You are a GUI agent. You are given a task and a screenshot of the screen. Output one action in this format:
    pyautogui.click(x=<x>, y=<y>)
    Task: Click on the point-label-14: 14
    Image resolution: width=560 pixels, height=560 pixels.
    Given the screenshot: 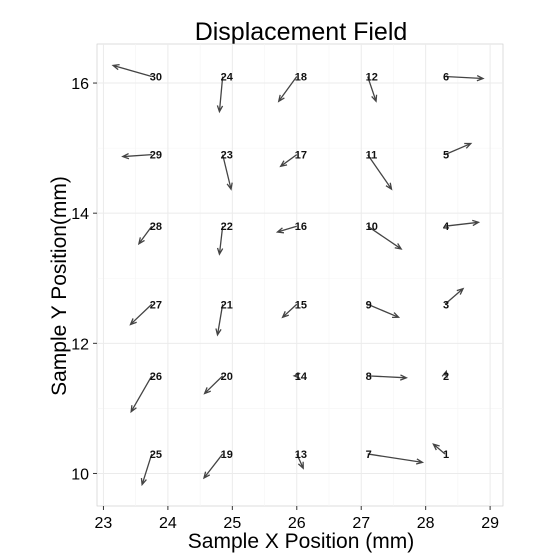 What is the action you would take?
    pyautogui.click(x=301, y=377)
    